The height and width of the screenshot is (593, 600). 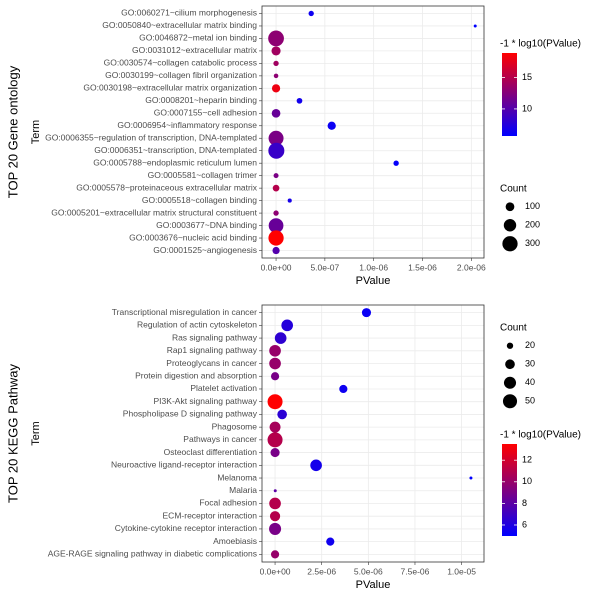 What do you see at coordinates (175, 150) in the screenshot?
I see `y-tick-label: GO:0006351~transcription, DNA-templated` at bounding box center [175, 150].